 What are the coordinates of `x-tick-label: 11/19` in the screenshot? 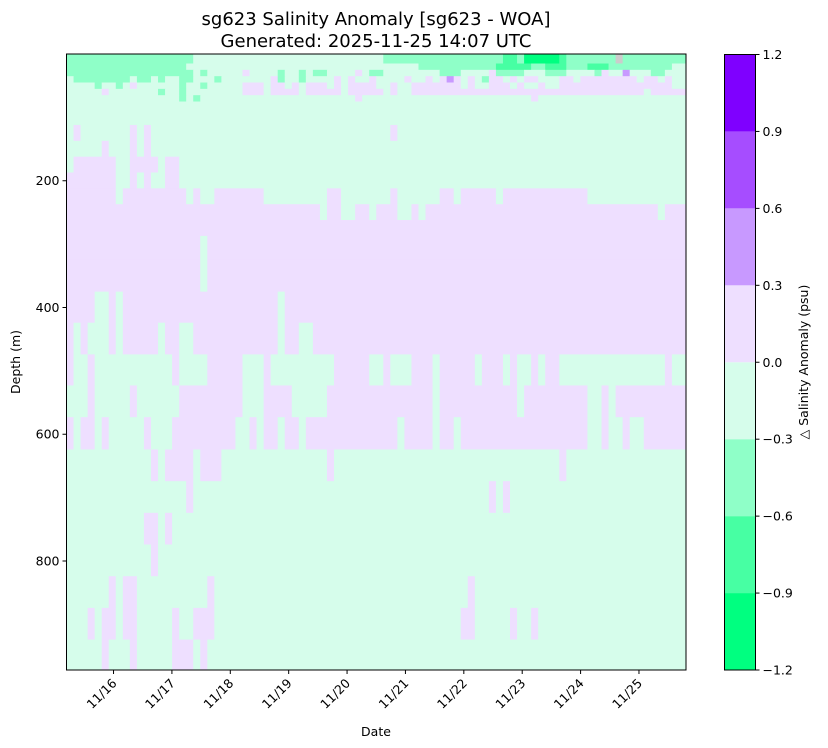 It's located at (277, 693).